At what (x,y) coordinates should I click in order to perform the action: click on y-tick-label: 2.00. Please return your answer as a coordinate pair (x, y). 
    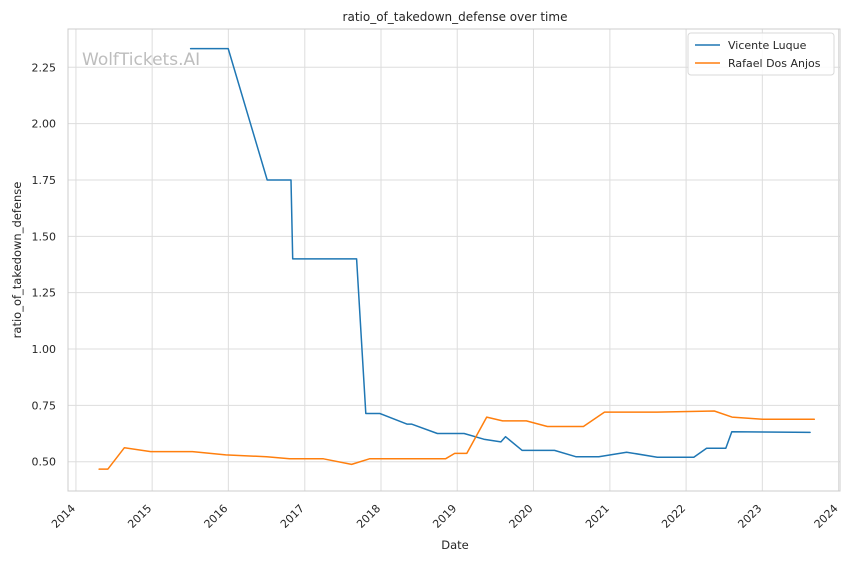
    Looking at the image, I should click on (44, 124).